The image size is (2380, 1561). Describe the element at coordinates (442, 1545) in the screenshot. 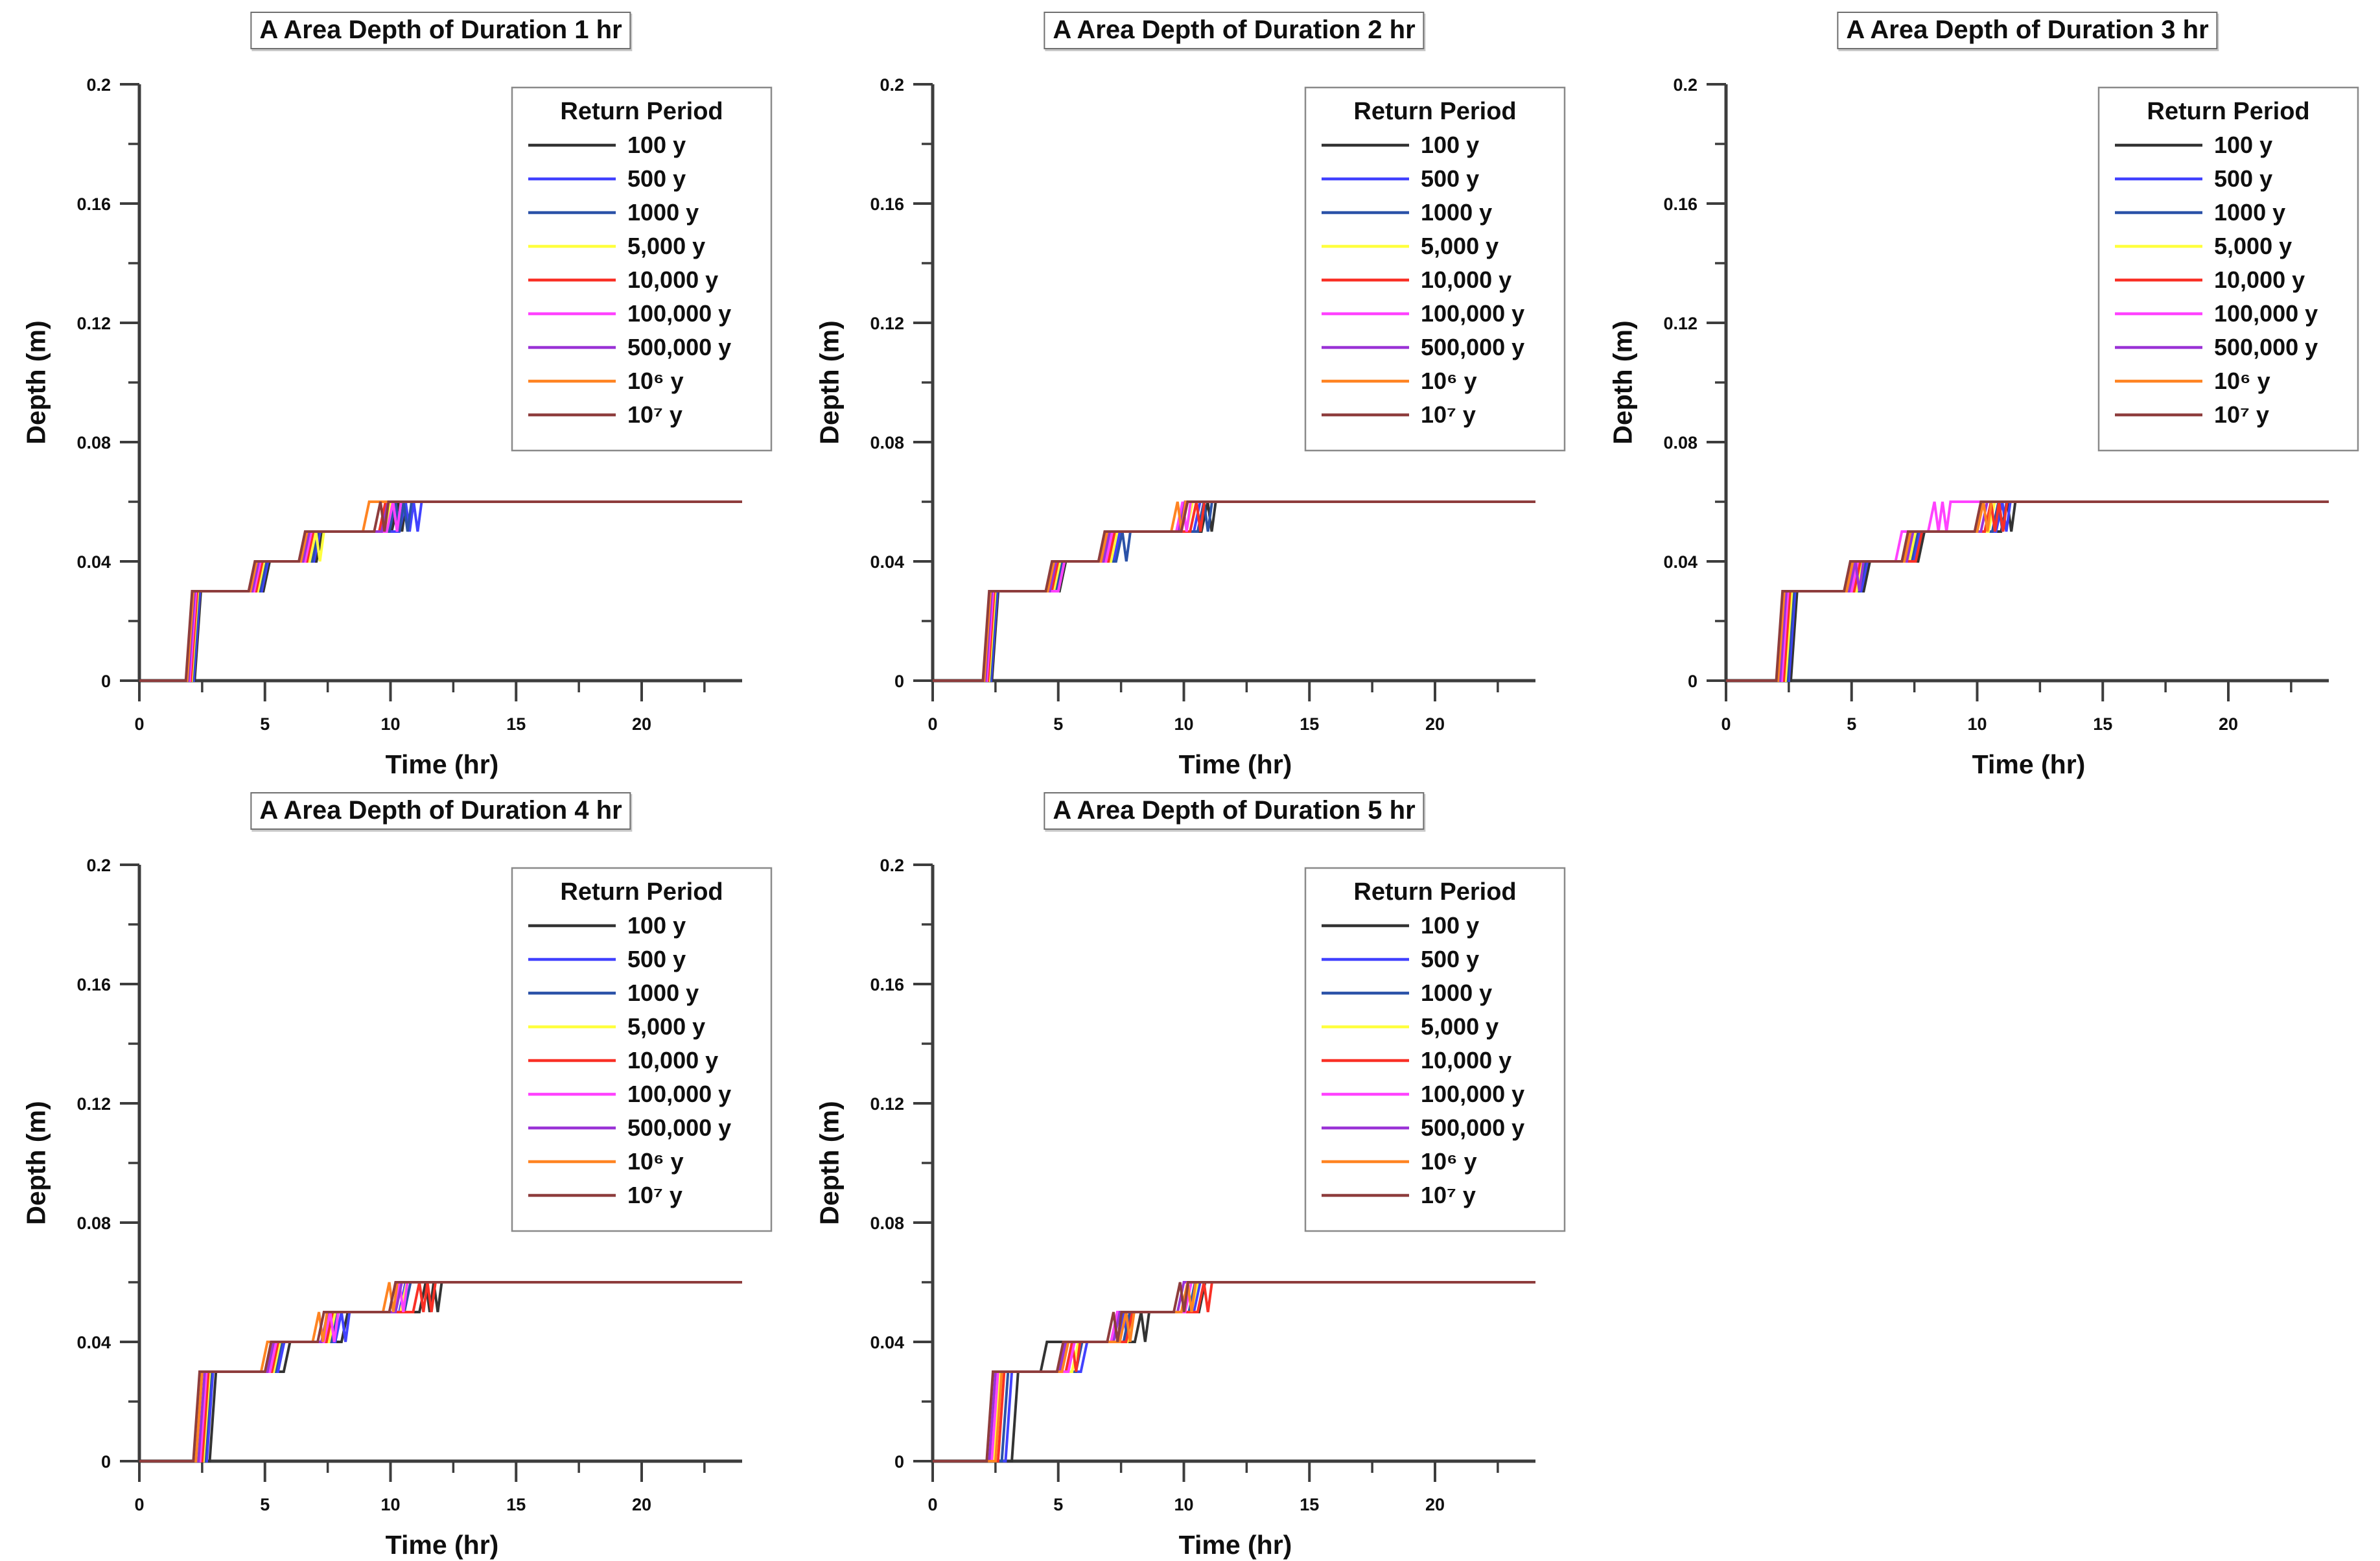

I see `chart-4-x-axis-label: Time (hr)` at that location.